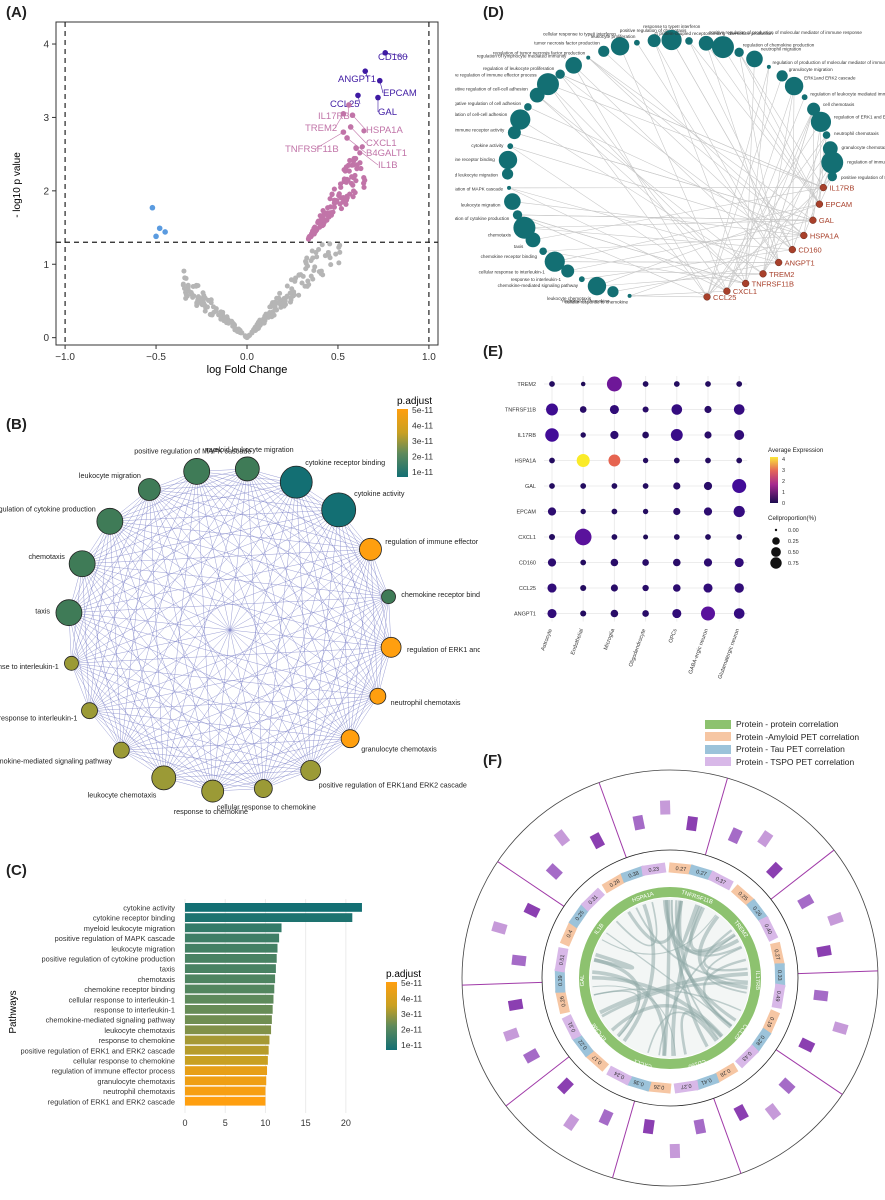 The height and width of the screenshot is (1200, 885). What do you see at coordinates (783, 482) in the screenshot?
I see `e-legend-expr-tick: 2` at bounding box center [783, 482].